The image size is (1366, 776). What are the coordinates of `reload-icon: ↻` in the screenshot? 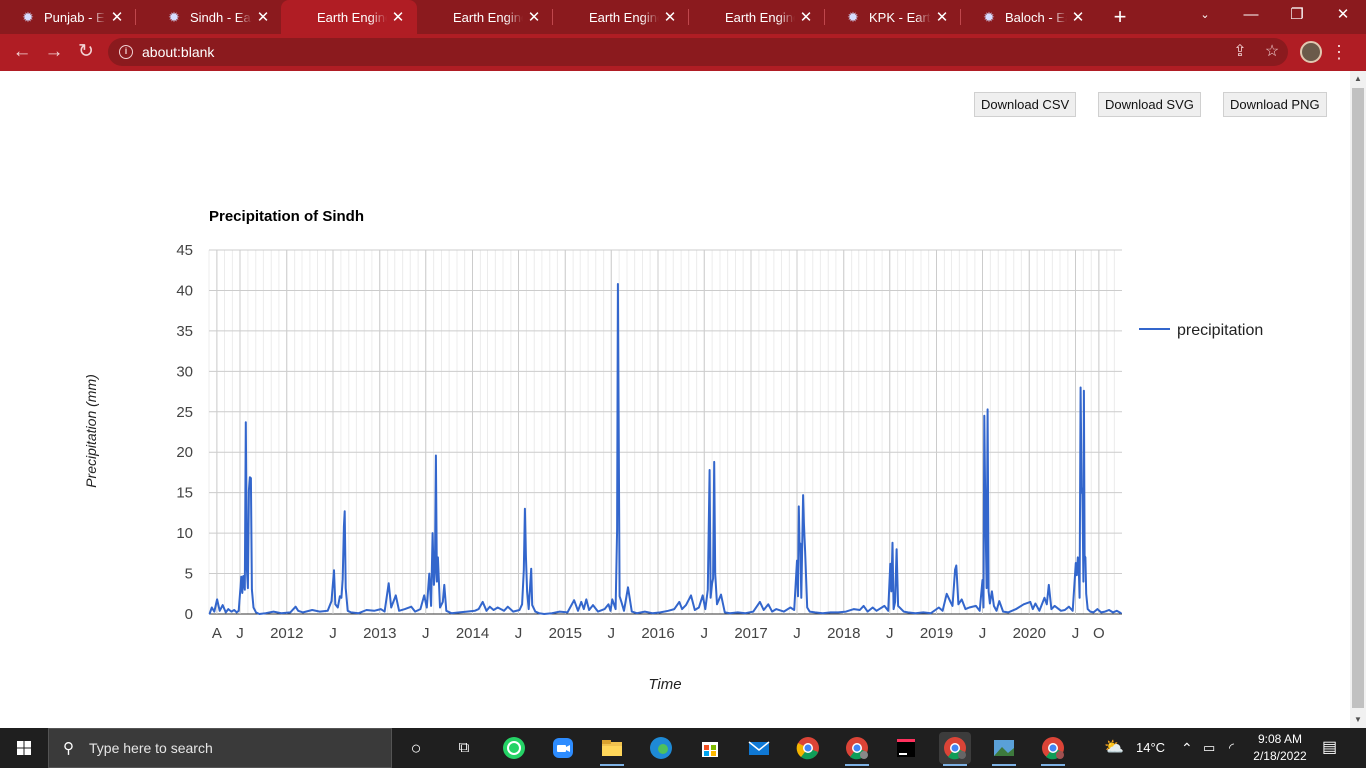 It's located at (86, 51).